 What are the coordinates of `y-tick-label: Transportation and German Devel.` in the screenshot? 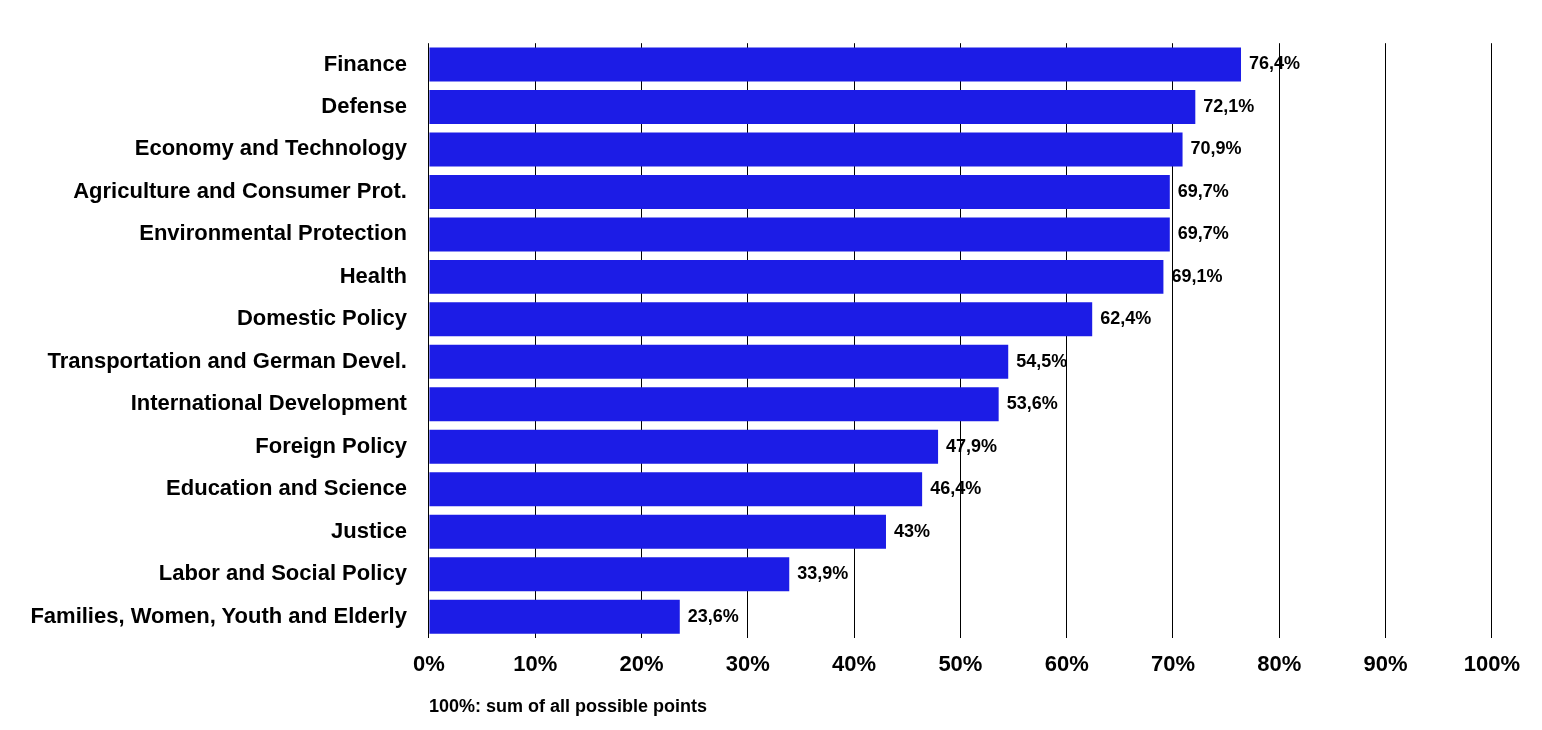 It's located at (227, 360).